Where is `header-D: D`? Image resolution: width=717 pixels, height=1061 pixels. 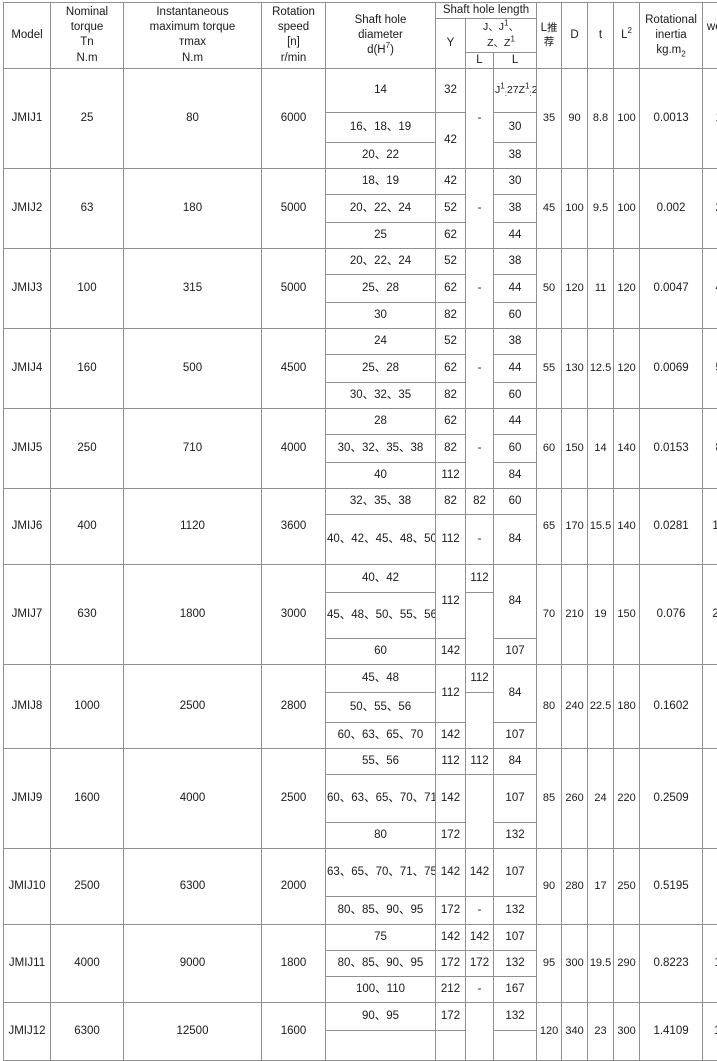 header-D: D is located at coordinates (575, 36).